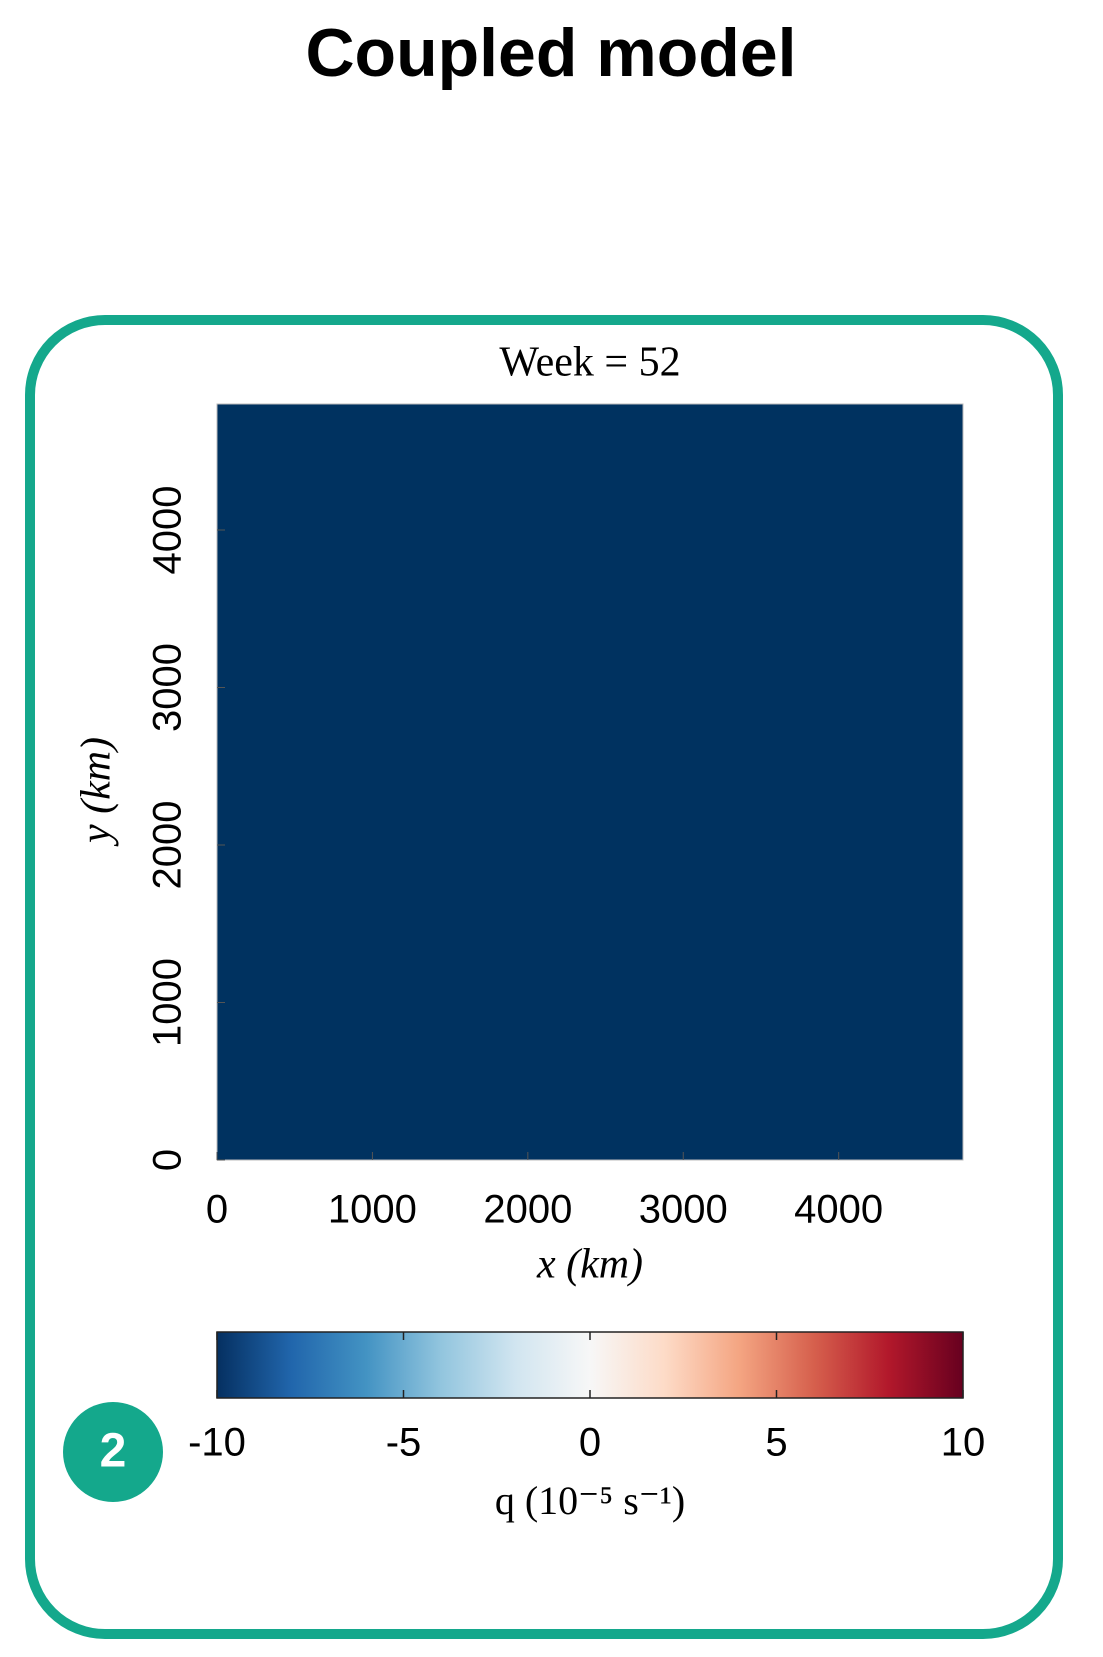 Image resolution: width=1103 pixels, height=1657 pixels. What do you see at coordinates (168, 1160) in the screenshot?
I see `y-tick-label: 0` at bounding box center [168, 1160].